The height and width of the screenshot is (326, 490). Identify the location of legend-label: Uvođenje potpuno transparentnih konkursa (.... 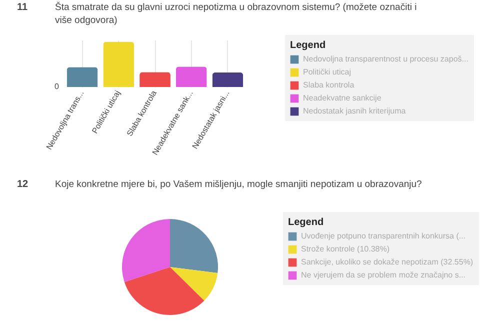
(383, 236).